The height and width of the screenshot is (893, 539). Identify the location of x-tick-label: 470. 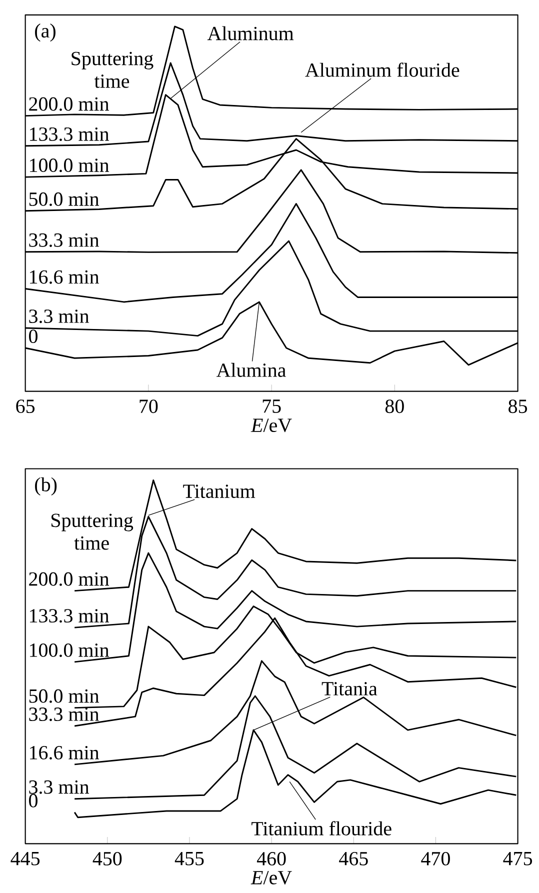
(435, 859).